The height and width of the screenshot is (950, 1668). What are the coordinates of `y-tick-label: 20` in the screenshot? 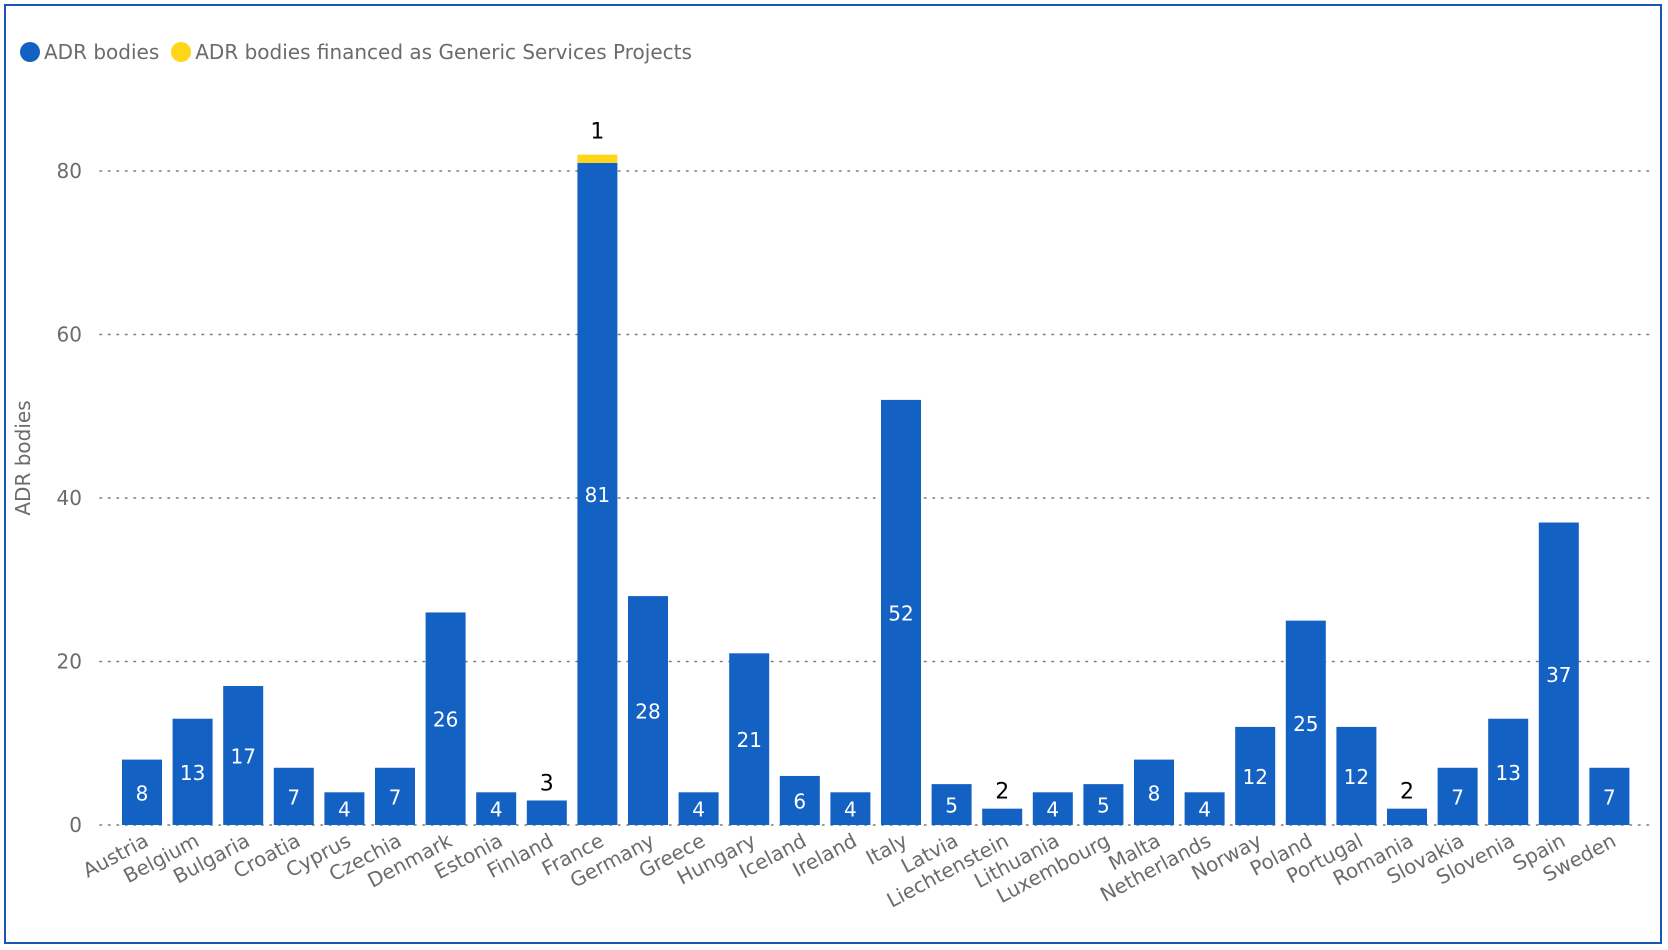 It's located at (69, 662).